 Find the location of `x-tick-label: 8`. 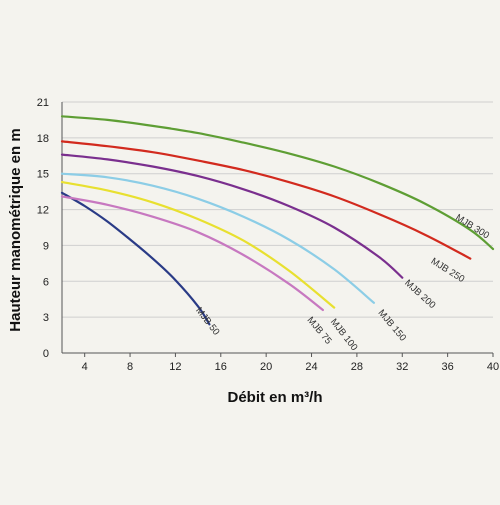

x-tick-label: 8 is located at coordinates (130, 367).